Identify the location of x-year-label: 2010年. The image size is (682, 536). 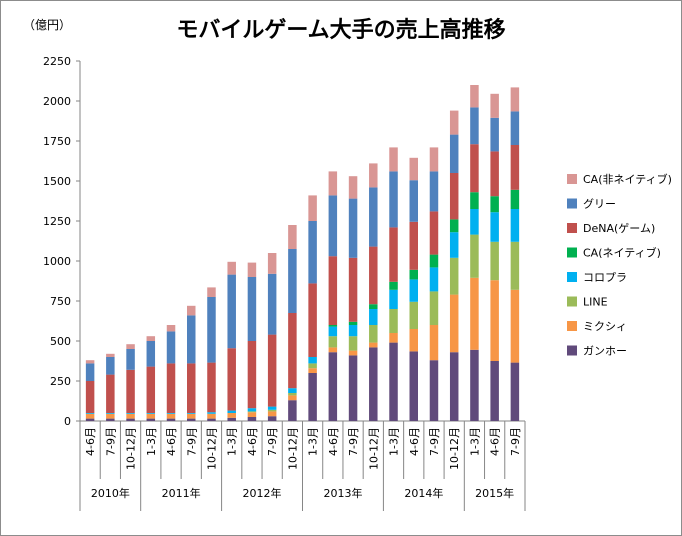
(110, 493).